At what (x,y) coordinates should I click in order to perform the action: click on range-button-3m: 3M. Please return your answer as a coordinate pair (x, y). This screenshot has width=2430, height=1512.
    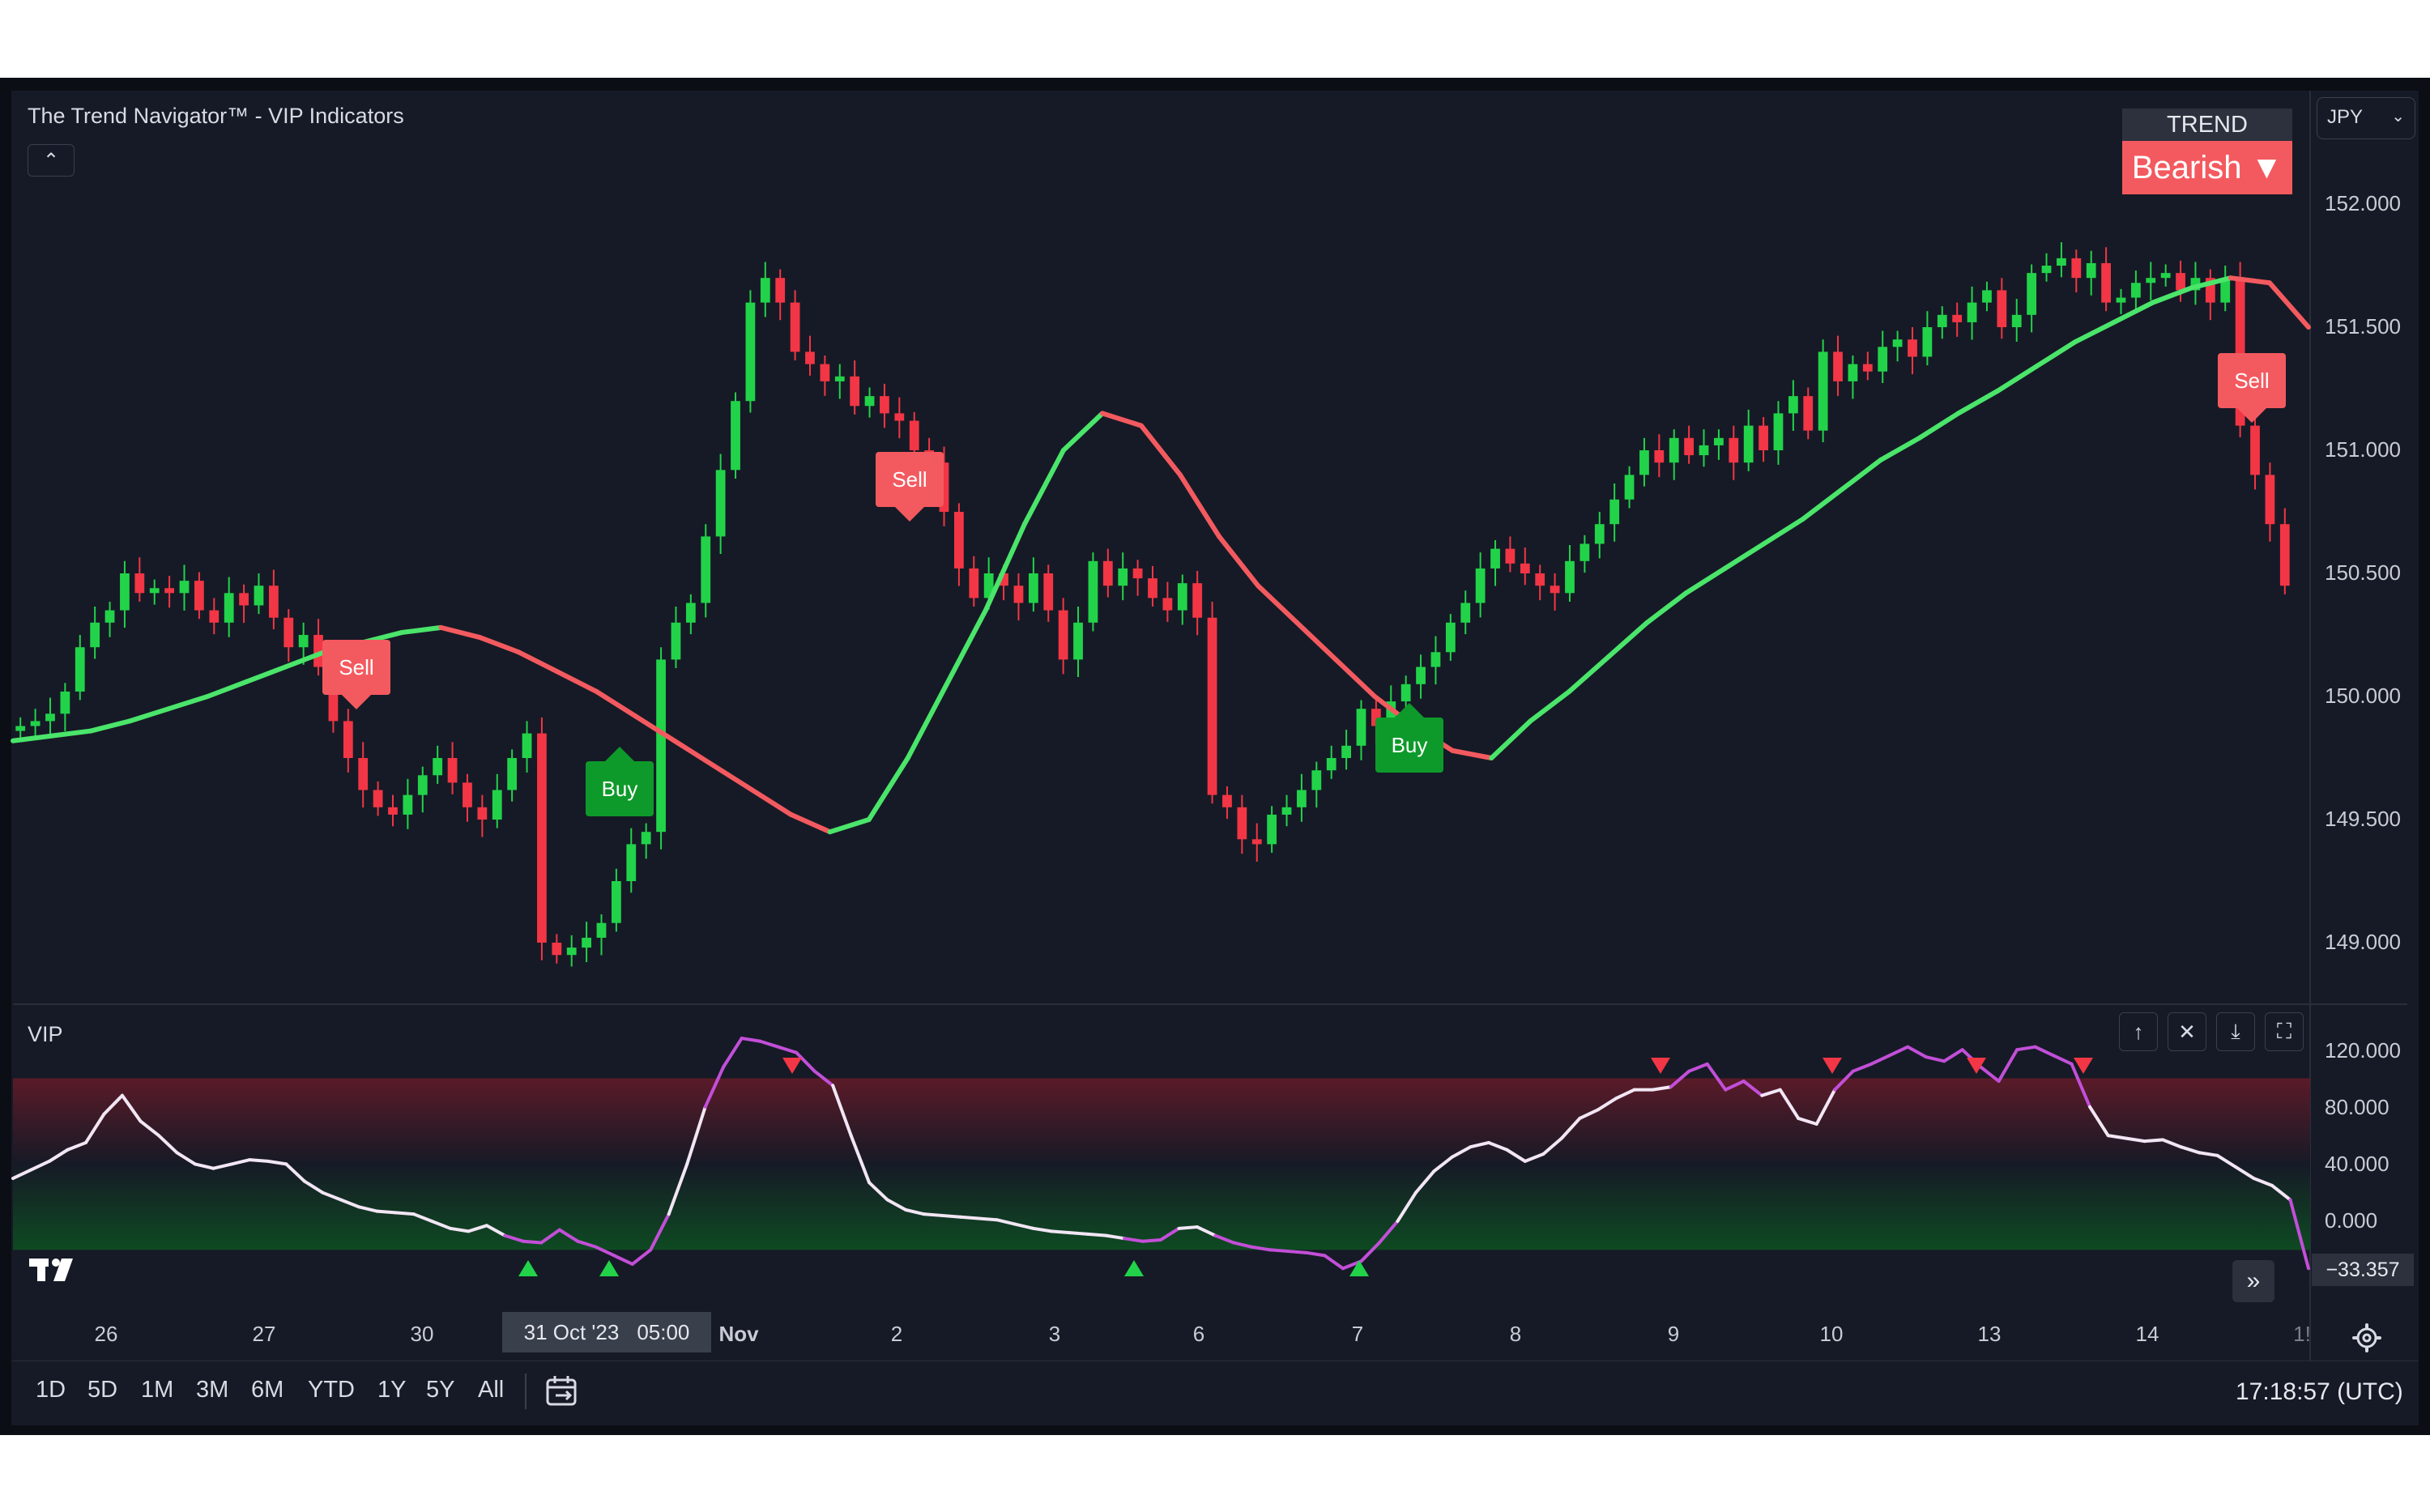
    Looking at the image, I should click on (212, 1390).